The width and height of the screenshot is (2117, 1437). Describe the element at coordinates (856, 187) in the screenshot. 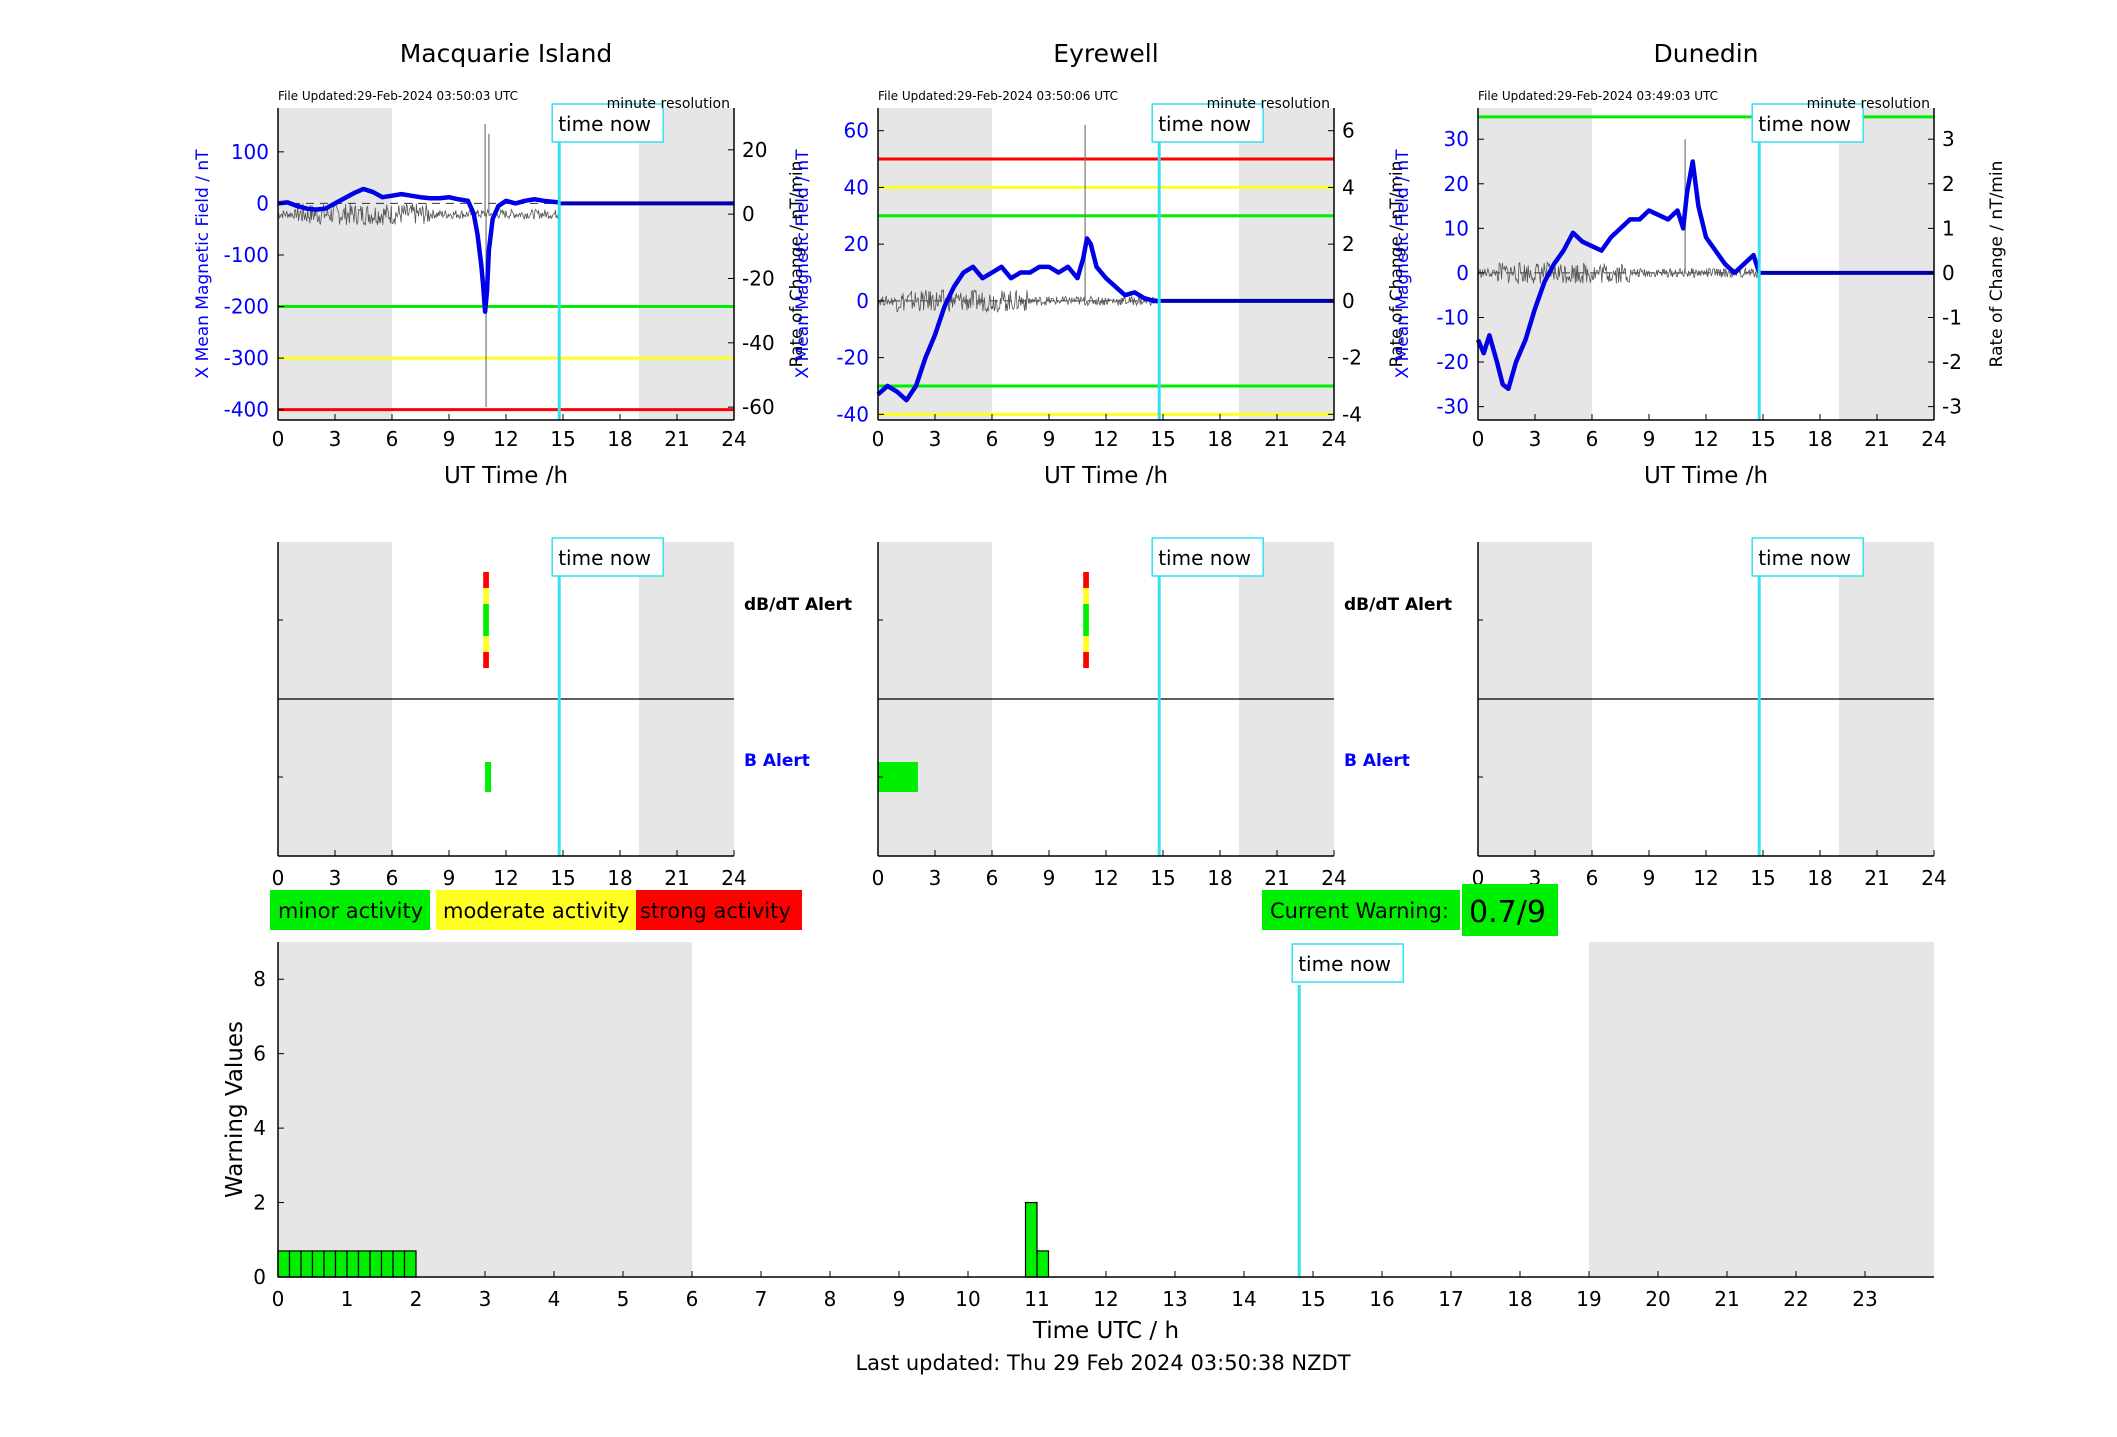

I see `y-tick-label: 40` at that location.